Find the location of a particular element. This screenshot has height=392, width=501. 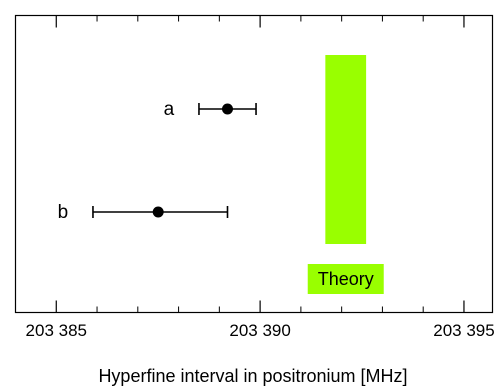

x-axis-title: Hyperfine interval in positronium [MHz] is located at coordinates (252, 376).